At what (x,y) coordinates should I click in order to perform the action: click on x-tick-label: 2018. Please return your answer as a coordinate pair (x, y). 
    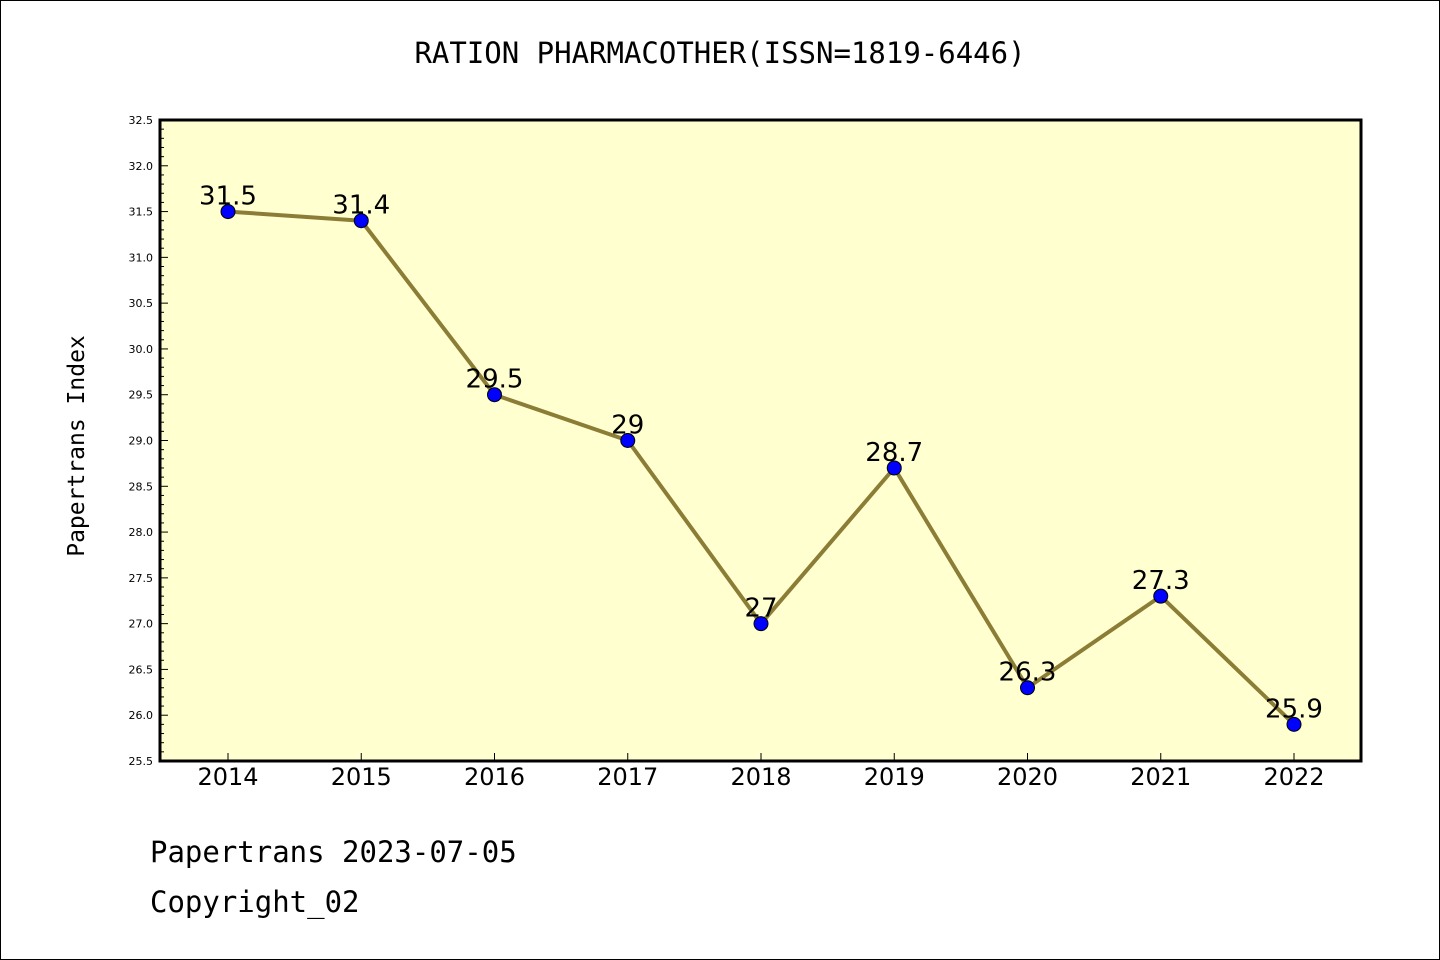
    Looking at the image, I should click on (760, 777).